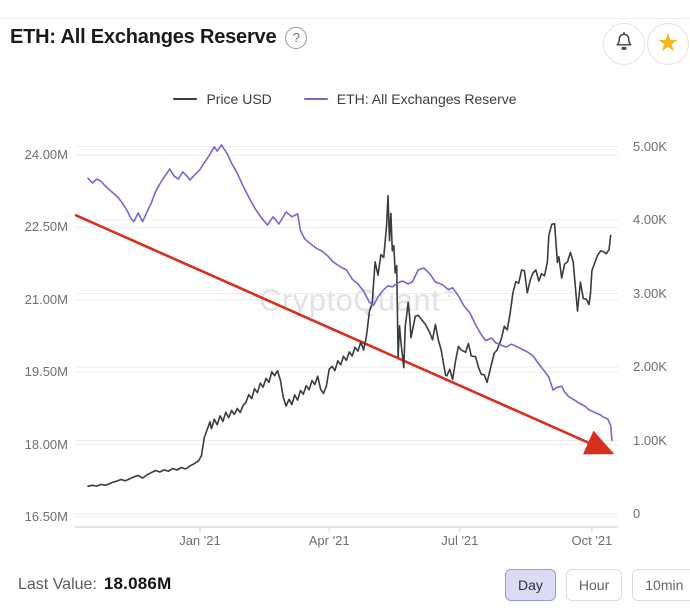  Describe the element at coordinates (57, 584) in the screenshot. I see `last-value-label: Last Value:` at that location.